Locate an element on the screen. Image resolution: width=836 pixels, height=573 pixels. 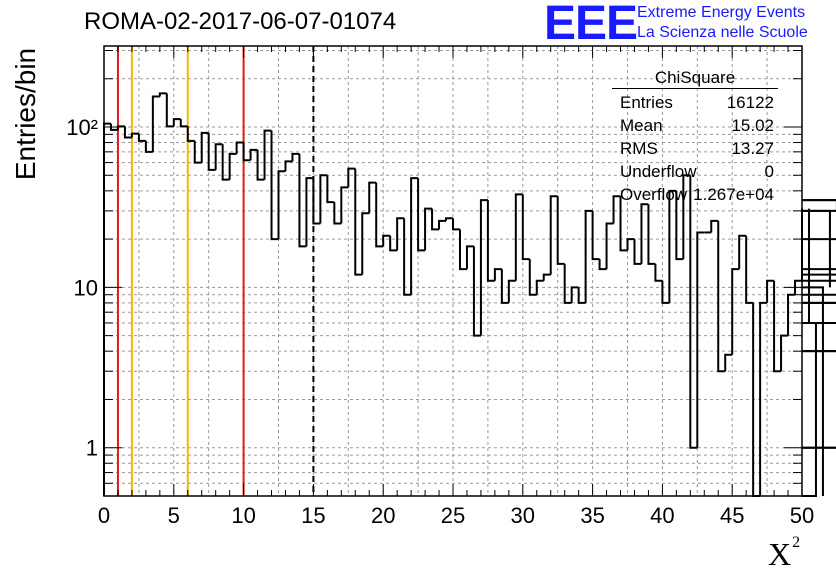
stats-key: RMS is located at coordinates (639, 148).